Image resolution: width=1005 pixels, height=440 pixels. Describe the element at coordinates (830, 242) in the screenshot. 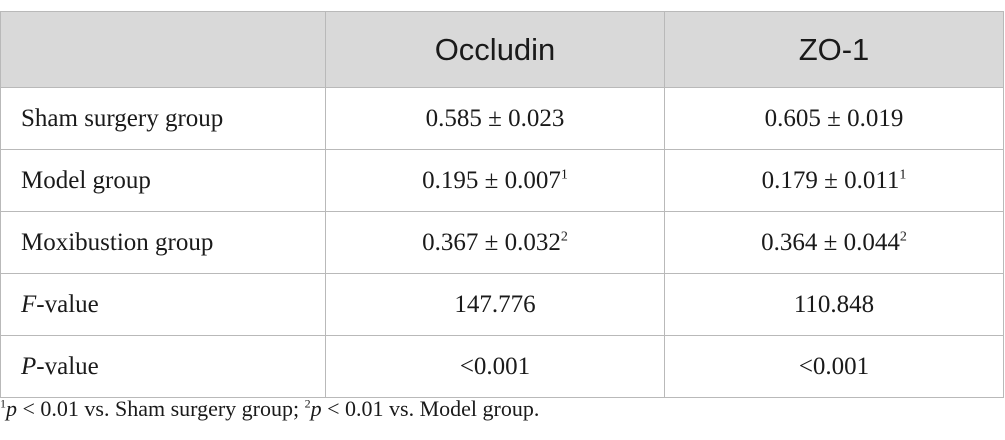

I see `zo1-value: 0.364 ± 0.044` at that location.